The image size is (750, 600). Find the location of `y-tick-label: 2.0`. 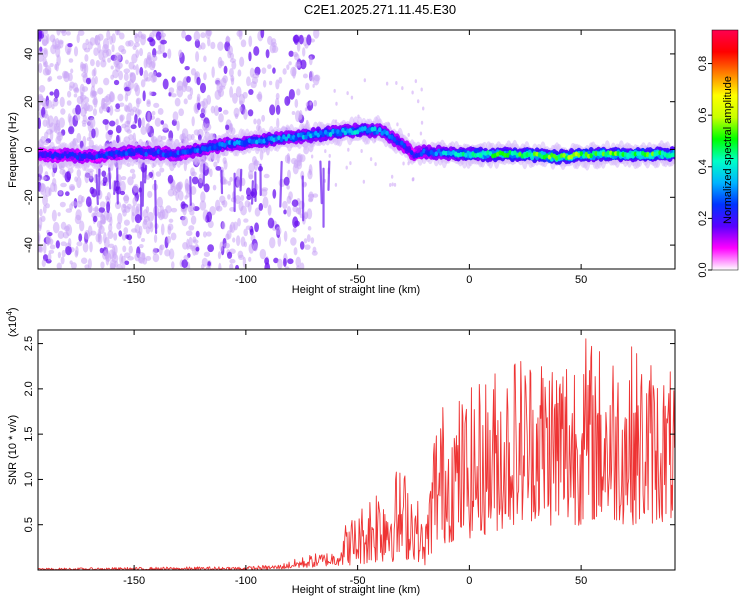

y-tick-label: 2.0 is located at coordinates (29, 388).